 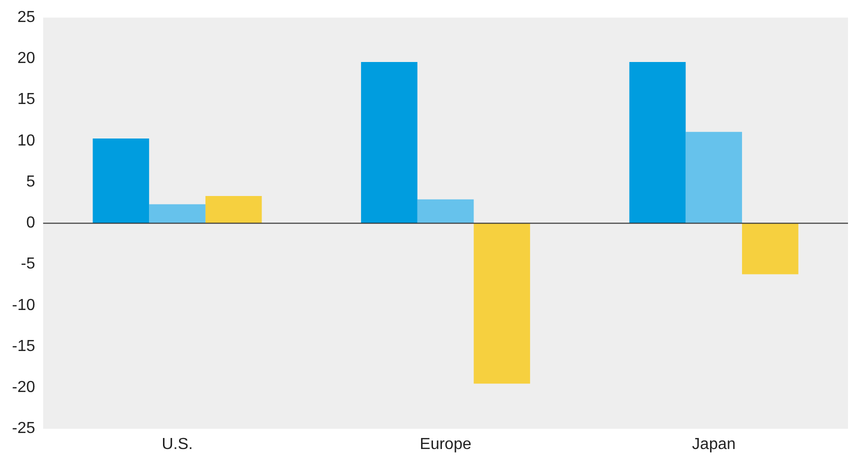 I want to click on y-tick-label: 20, so click(x=26, y=59).